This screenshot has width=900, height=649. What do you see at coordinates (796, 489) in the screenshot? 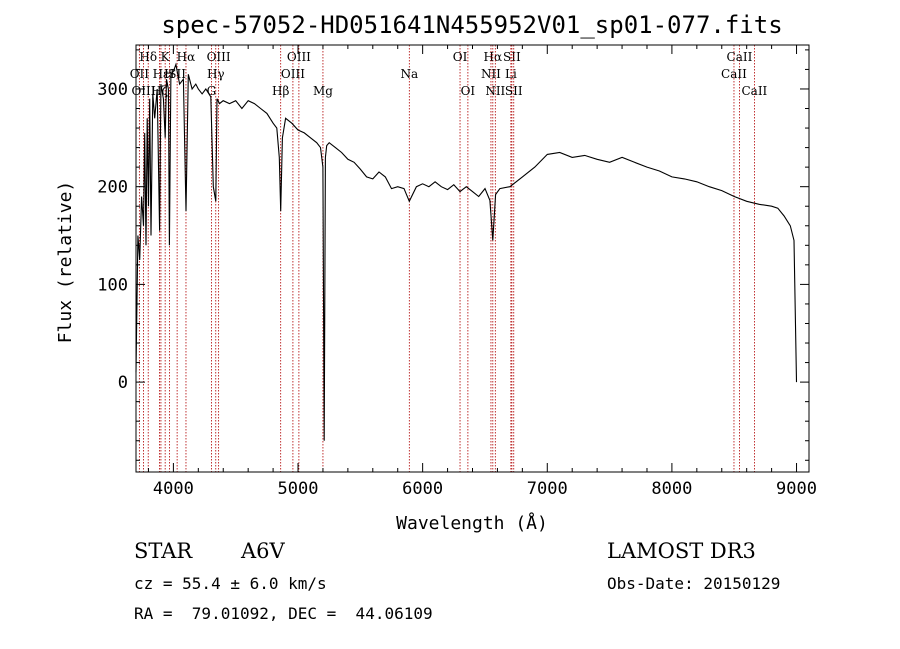
I see `x-tick-label: 9000` at bounding box center [796, 489].